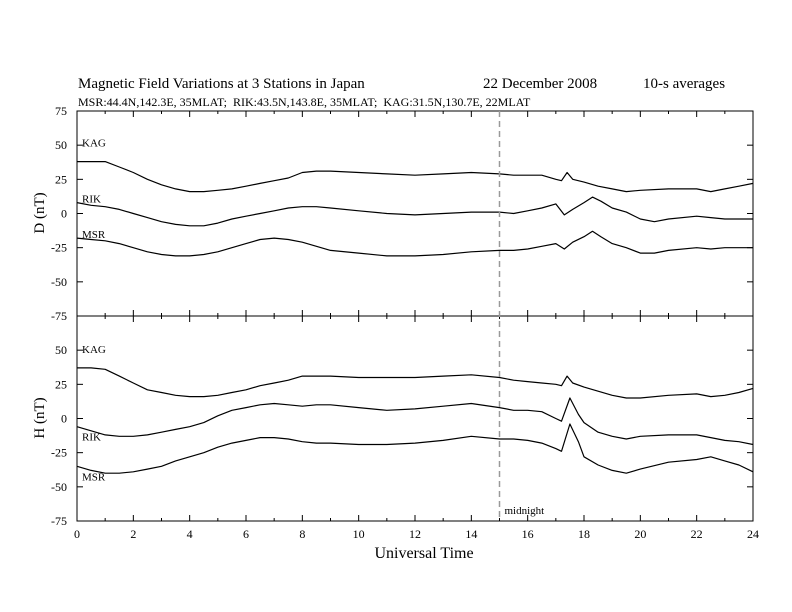 This screenshot has height=612, width=792. Describe the element at coordinates (415, 448) in the screenshot. I see `series-line-msr-h` at that location.